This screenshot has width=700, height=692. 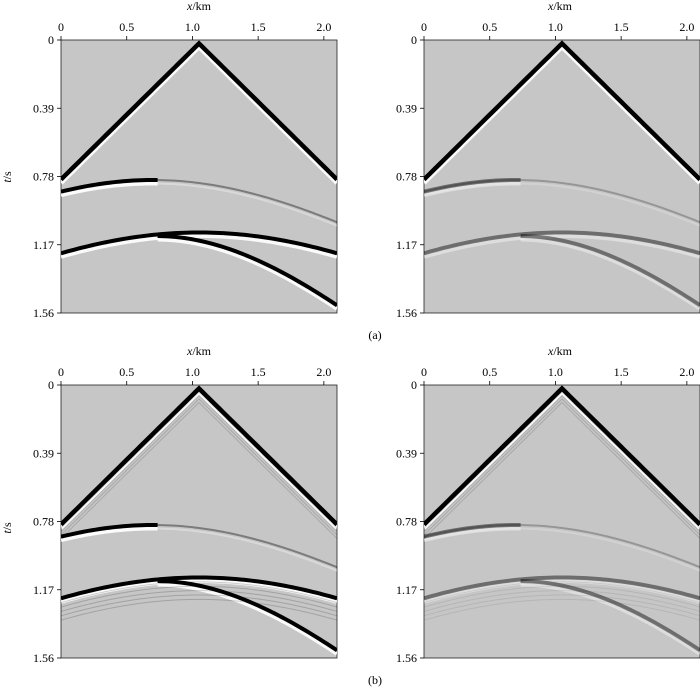 What do you see at coordinates (560, 351) in the screenshot?
I see `x-axis-title-b-right: x/km` at bounding box center [560, 351].